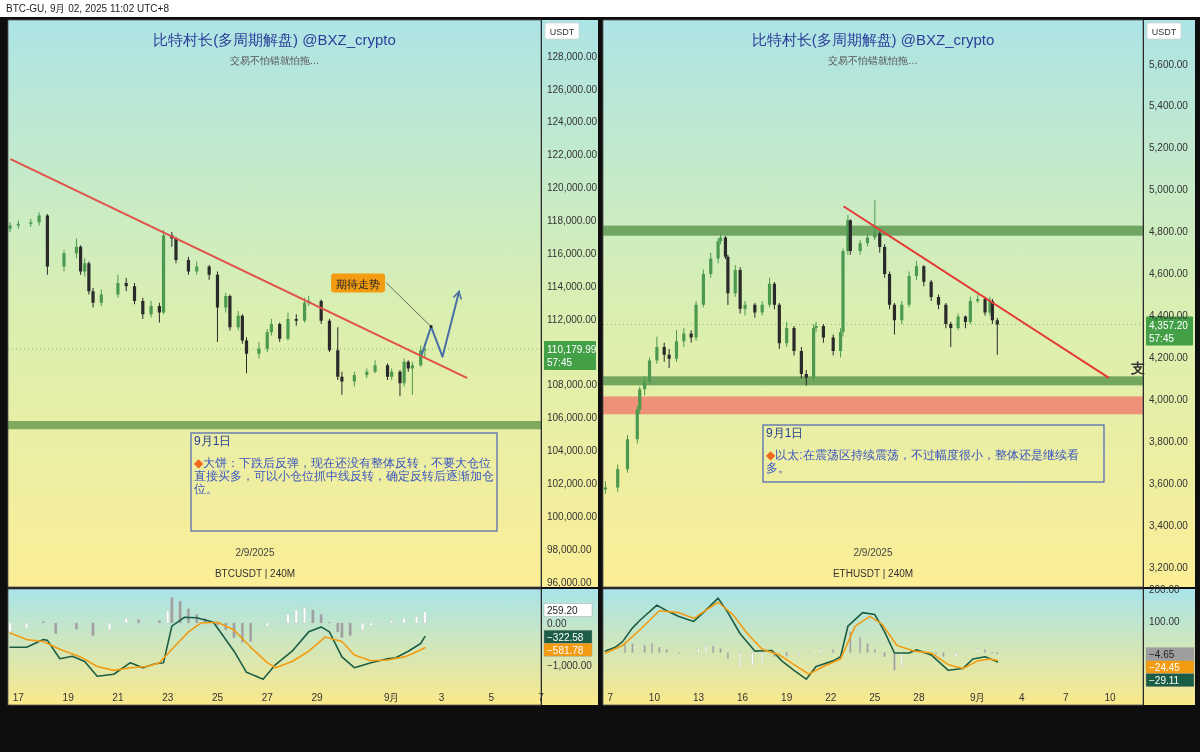  I want to click on y-tick-label: 114,000.00, so click(572, 286).